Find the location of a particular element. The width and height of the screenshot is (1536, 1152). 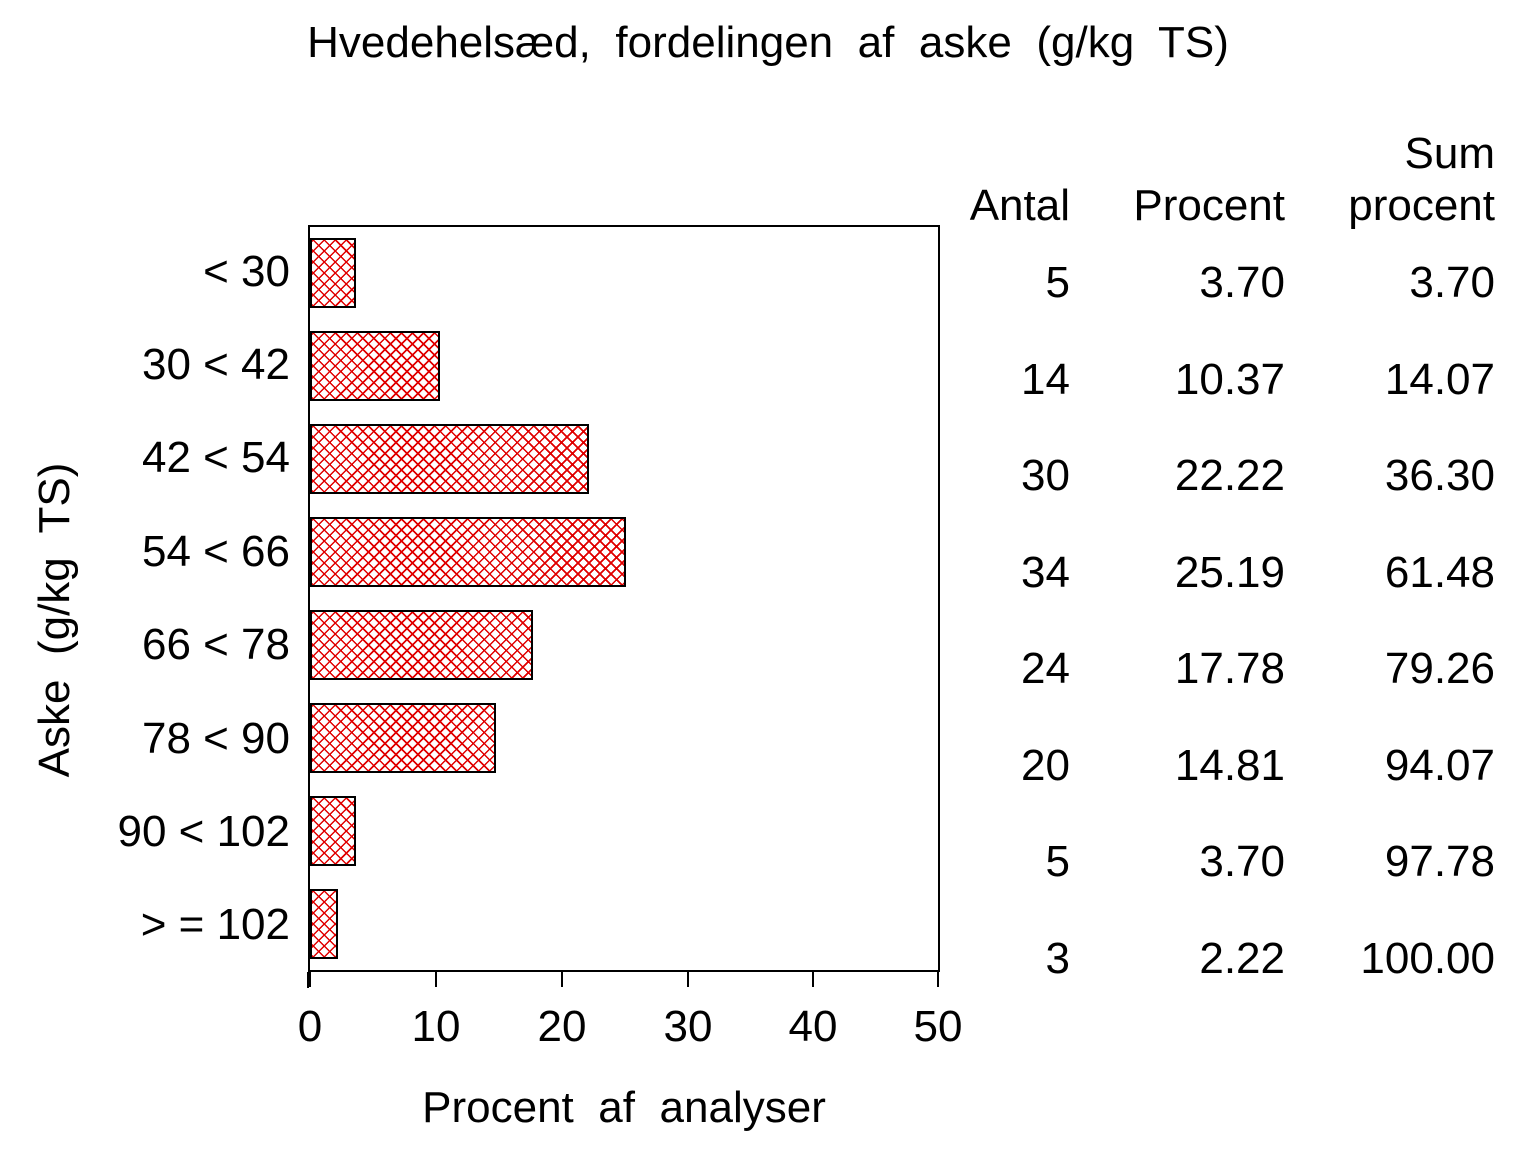

sum-procent-value: 79.26 is located at coordinates (1439, 669).